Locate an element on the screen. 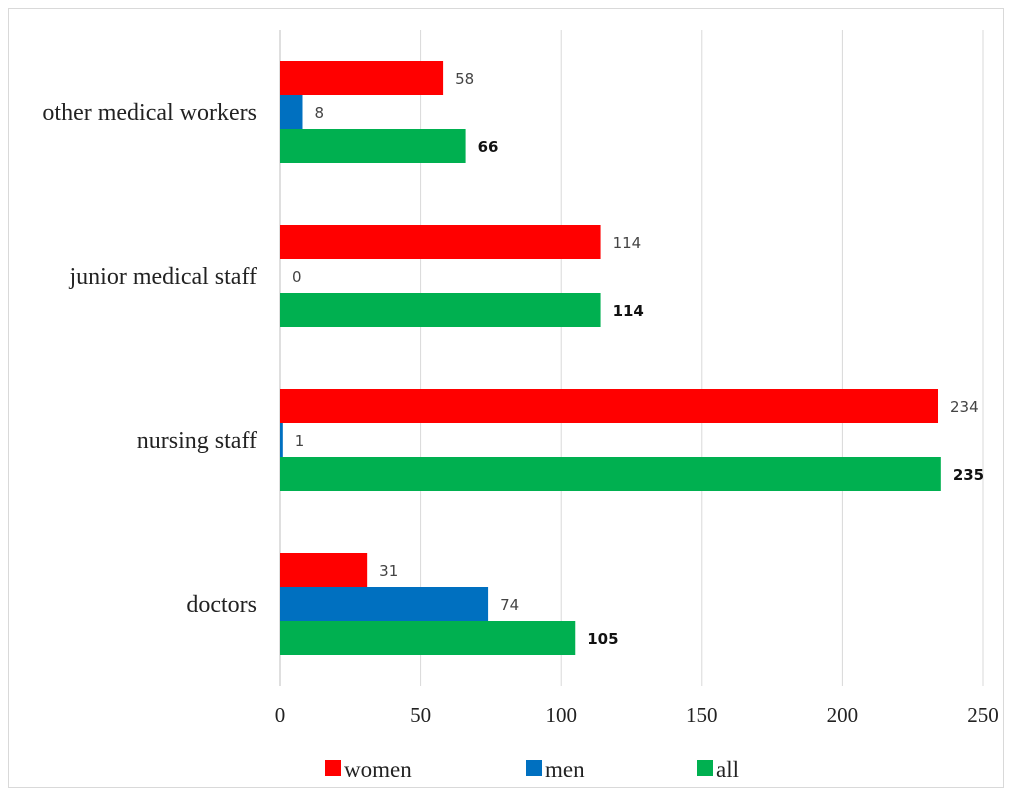  data-label-all: 235 is located at coordinates (968, 475).